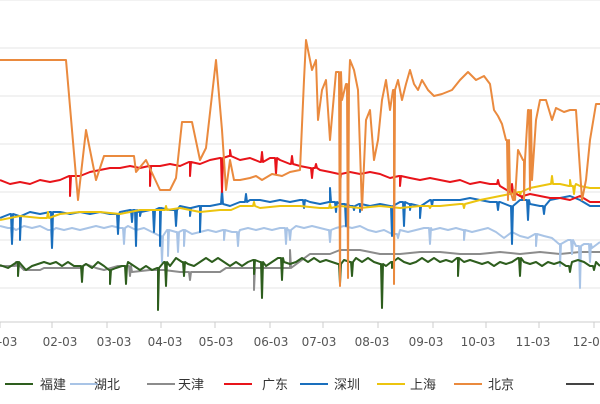 The image size is (600, 404). I want to click on legend: 福建 湖北 天津 广东 深圳 上海 北京, so click(299, 385).